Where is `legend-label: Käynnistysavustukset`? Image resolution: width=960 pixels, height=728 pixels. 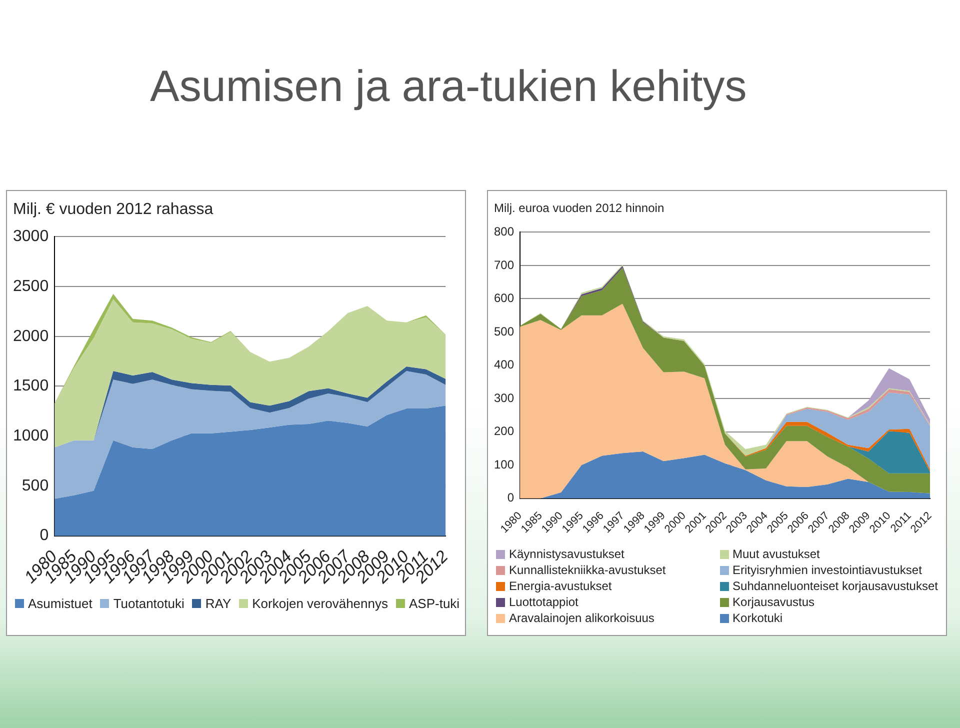
legend-label: Käynnistysavustukset is located at coordinates (566, 554).